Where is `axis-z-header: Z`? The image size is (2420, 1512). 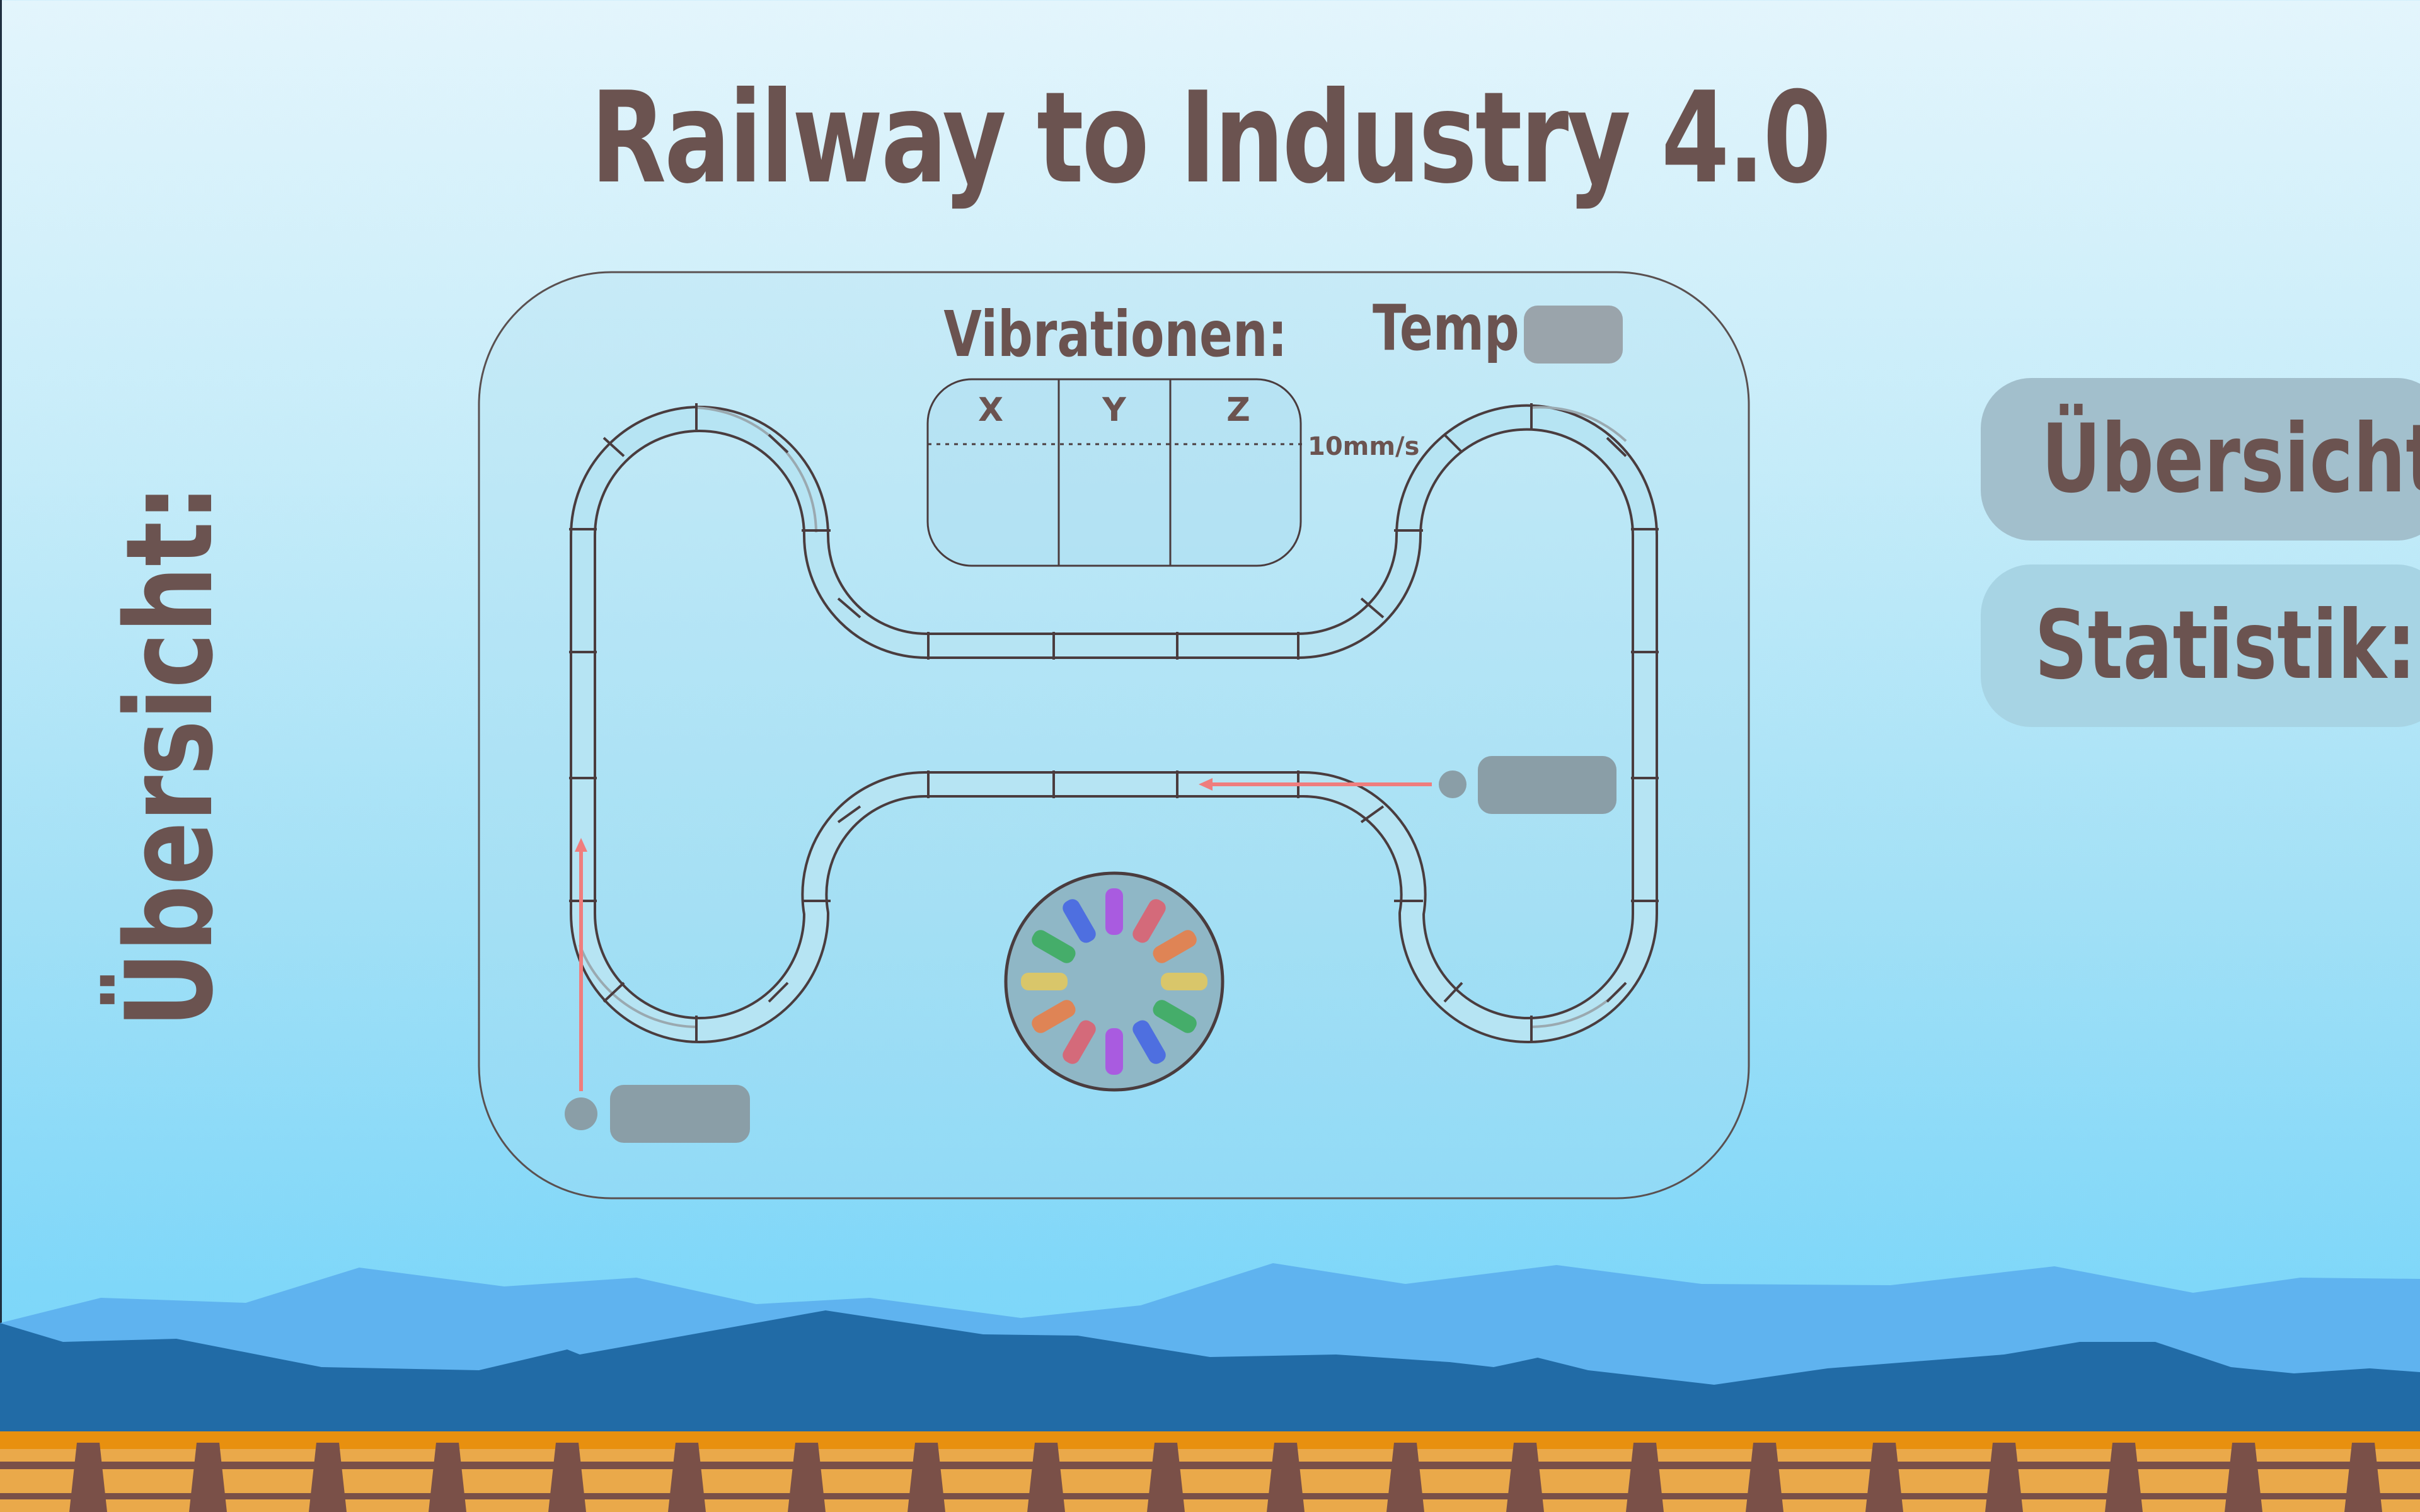
axis-z-header: Z is located at coordinates (1238, 410).